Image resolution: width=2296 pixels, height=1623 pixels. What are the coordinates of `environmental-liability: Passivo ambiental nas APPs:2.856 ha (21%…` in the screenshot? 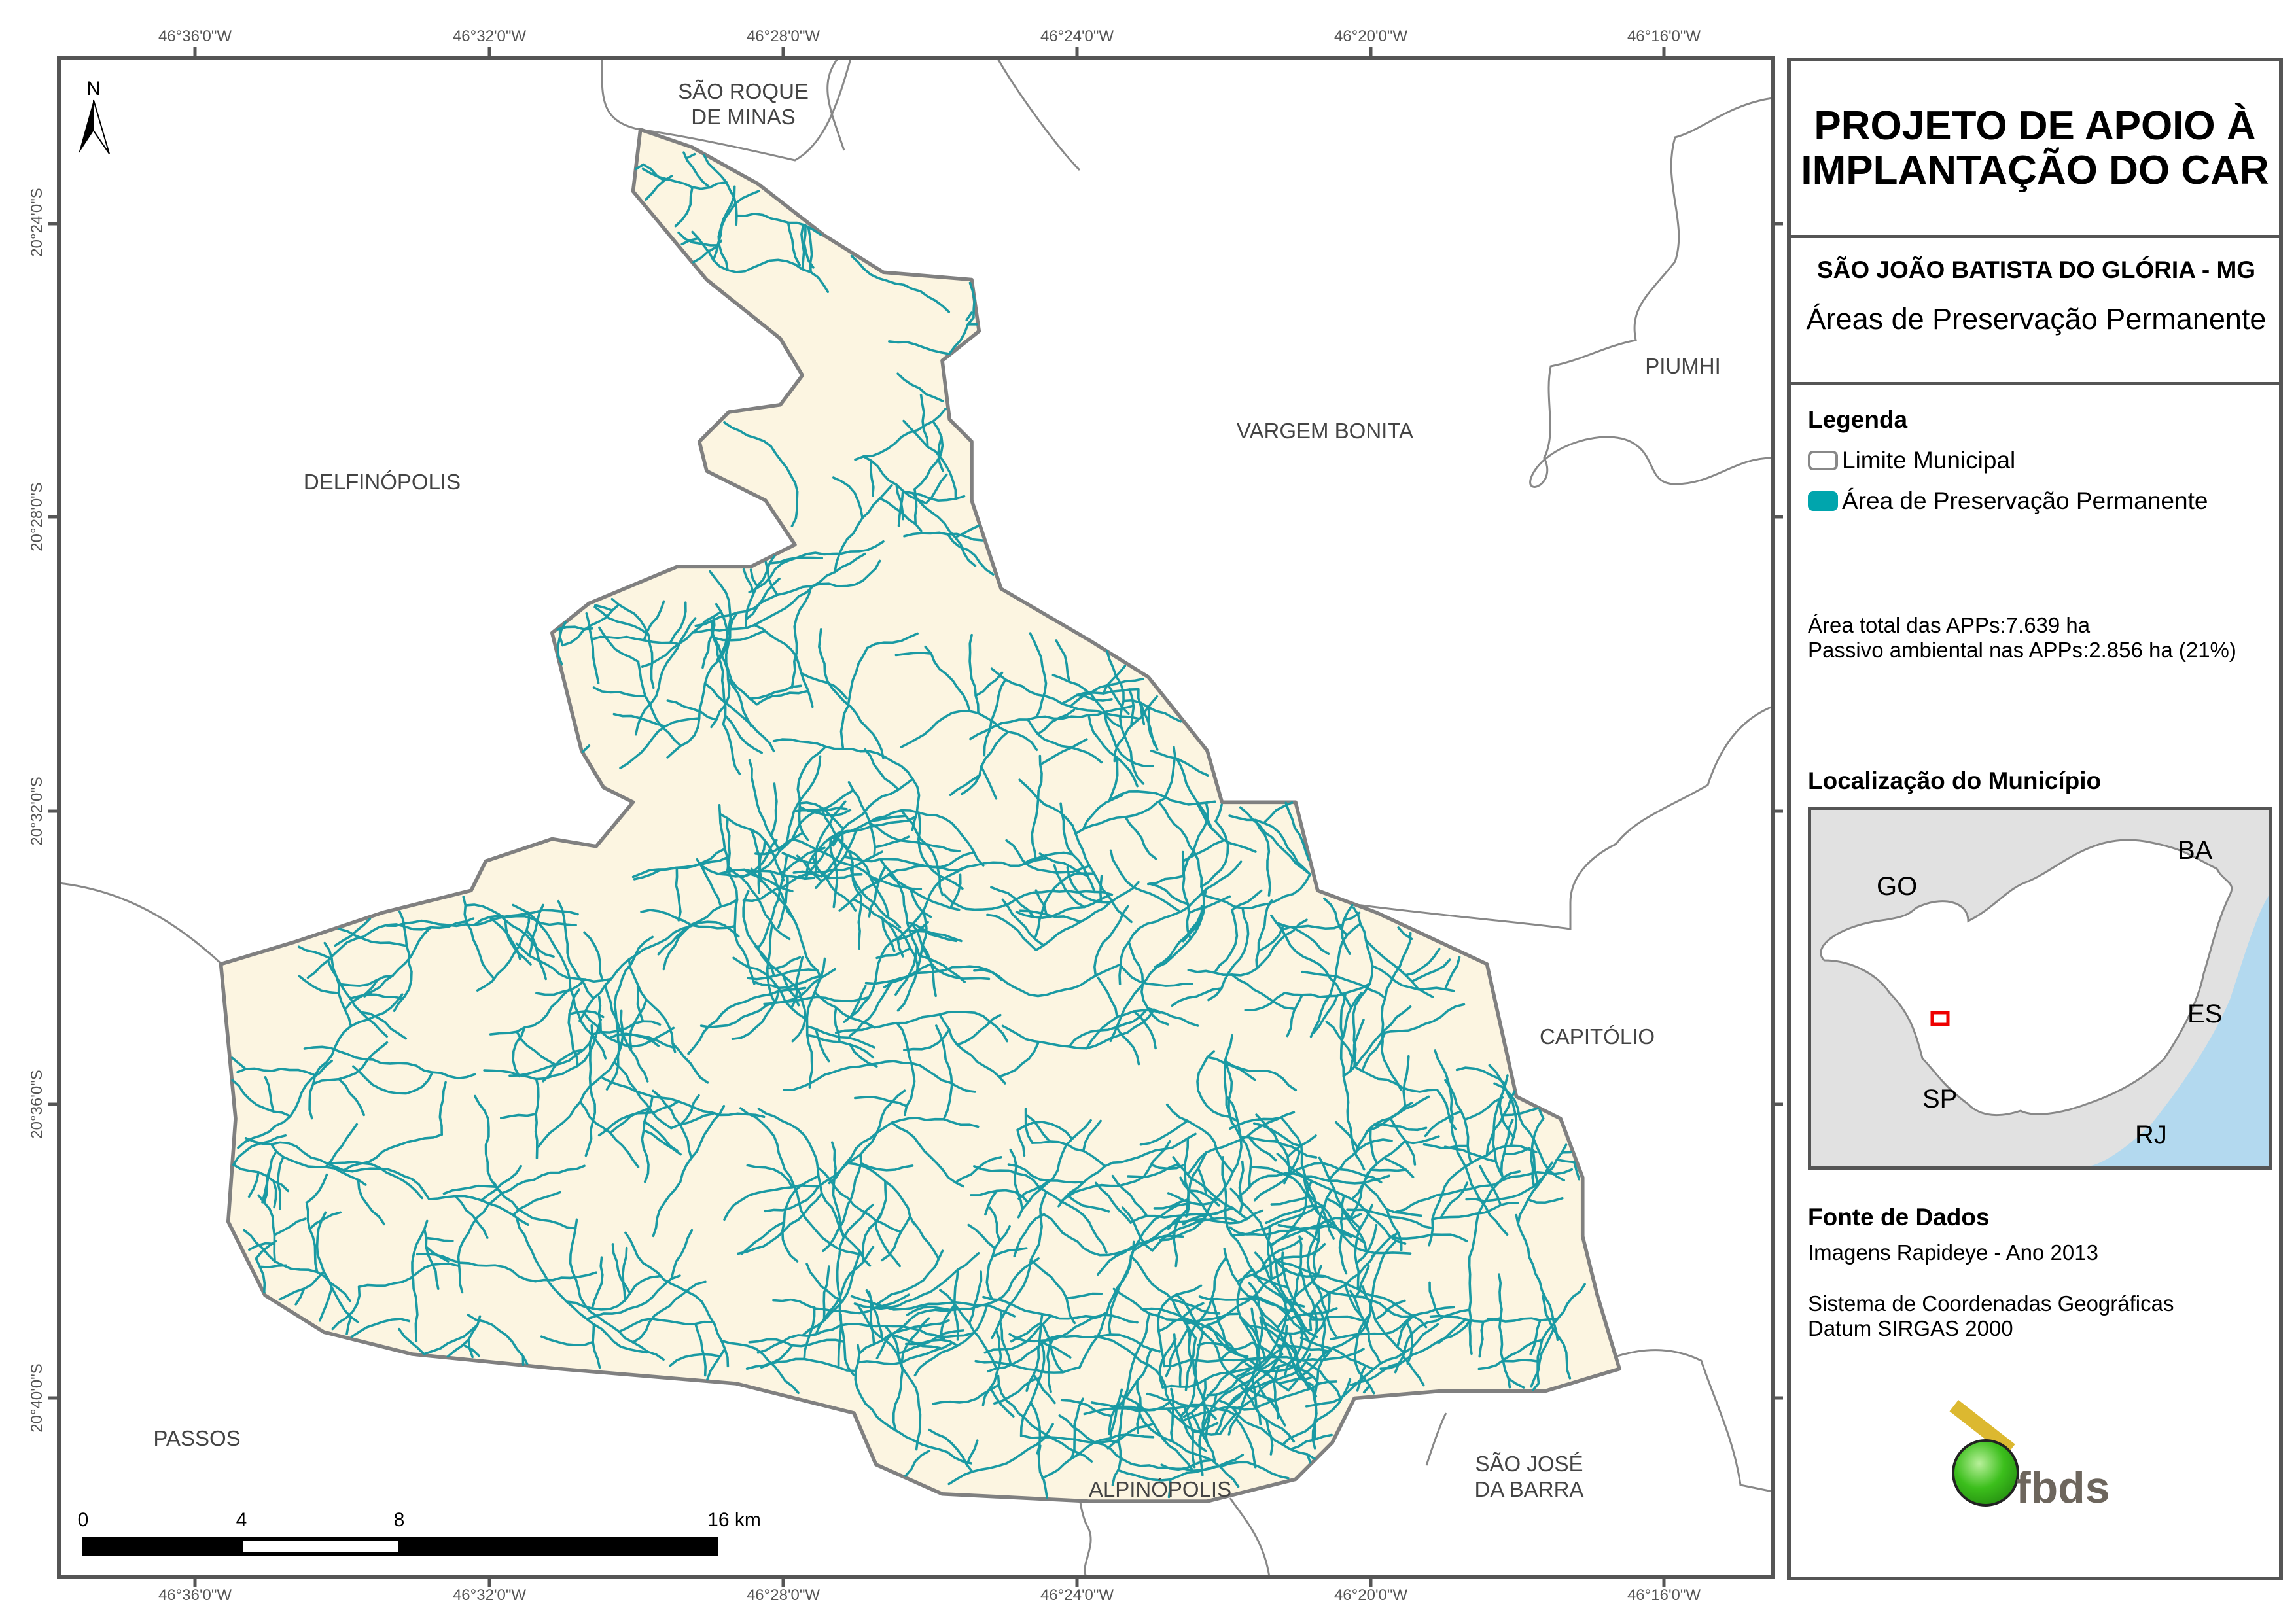 It's located at (2022, 650).